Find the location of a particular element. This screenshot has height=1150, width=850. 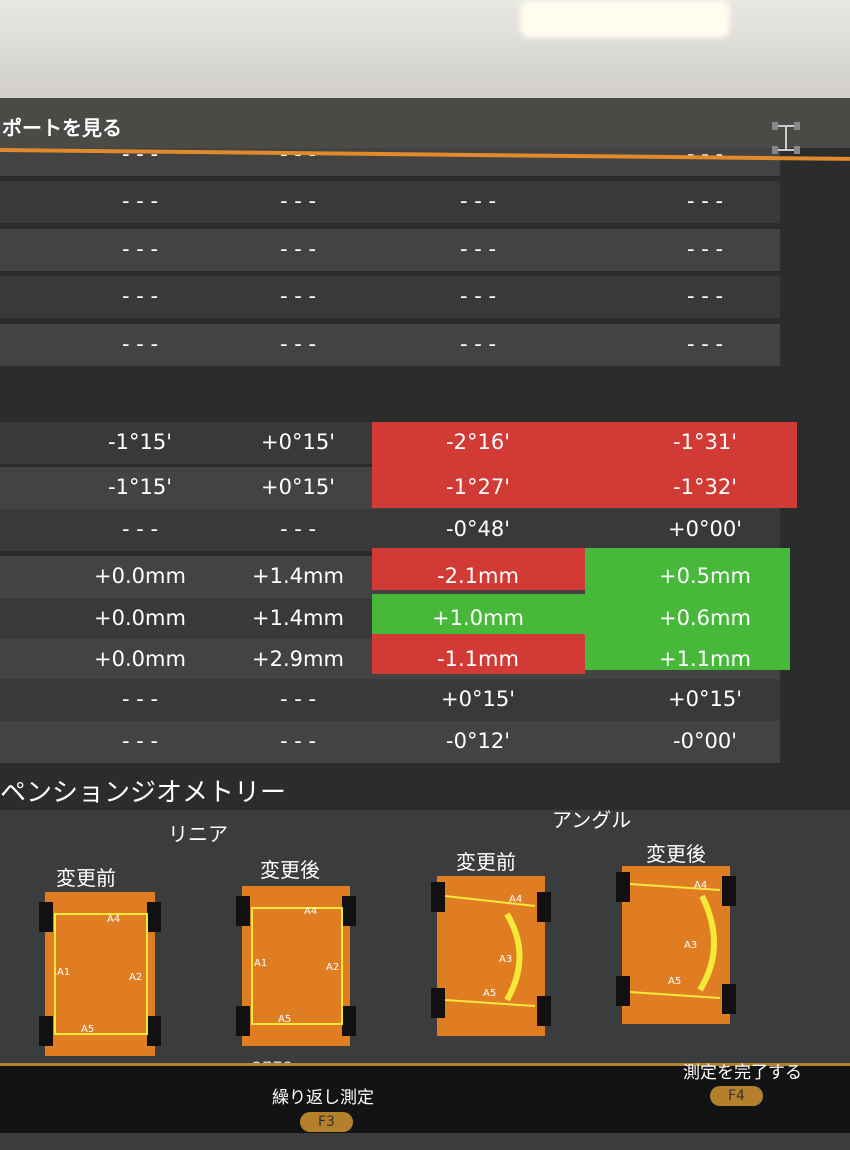

section-title: ペンションジオメトリー is located at coordinates (143, 793).